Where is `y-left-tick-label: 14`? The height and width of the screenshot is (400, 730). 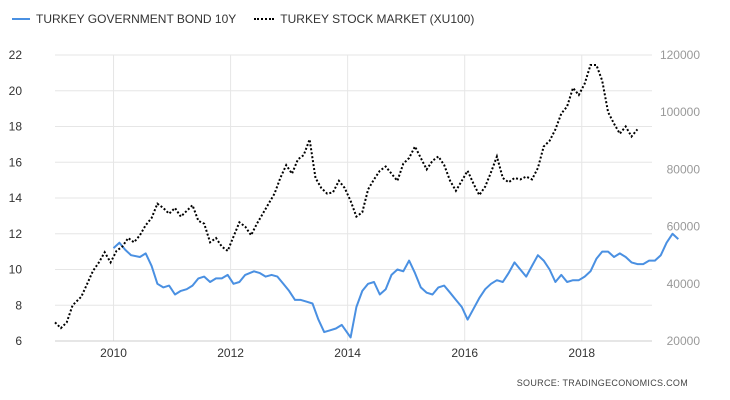 y-left-tick-label: 14 is located at coordinates (16, 198).